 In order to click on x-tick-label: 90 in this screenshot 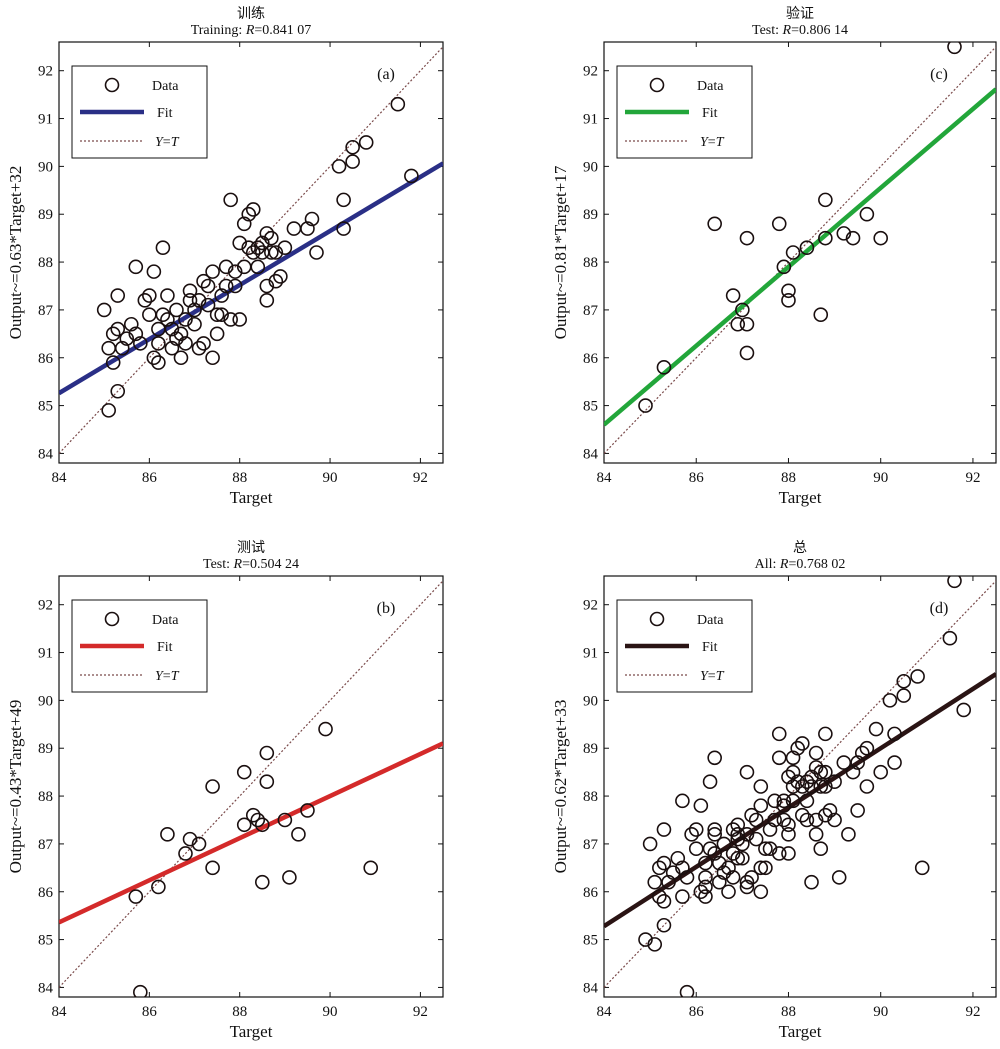, I will do `click(330, 478)`.